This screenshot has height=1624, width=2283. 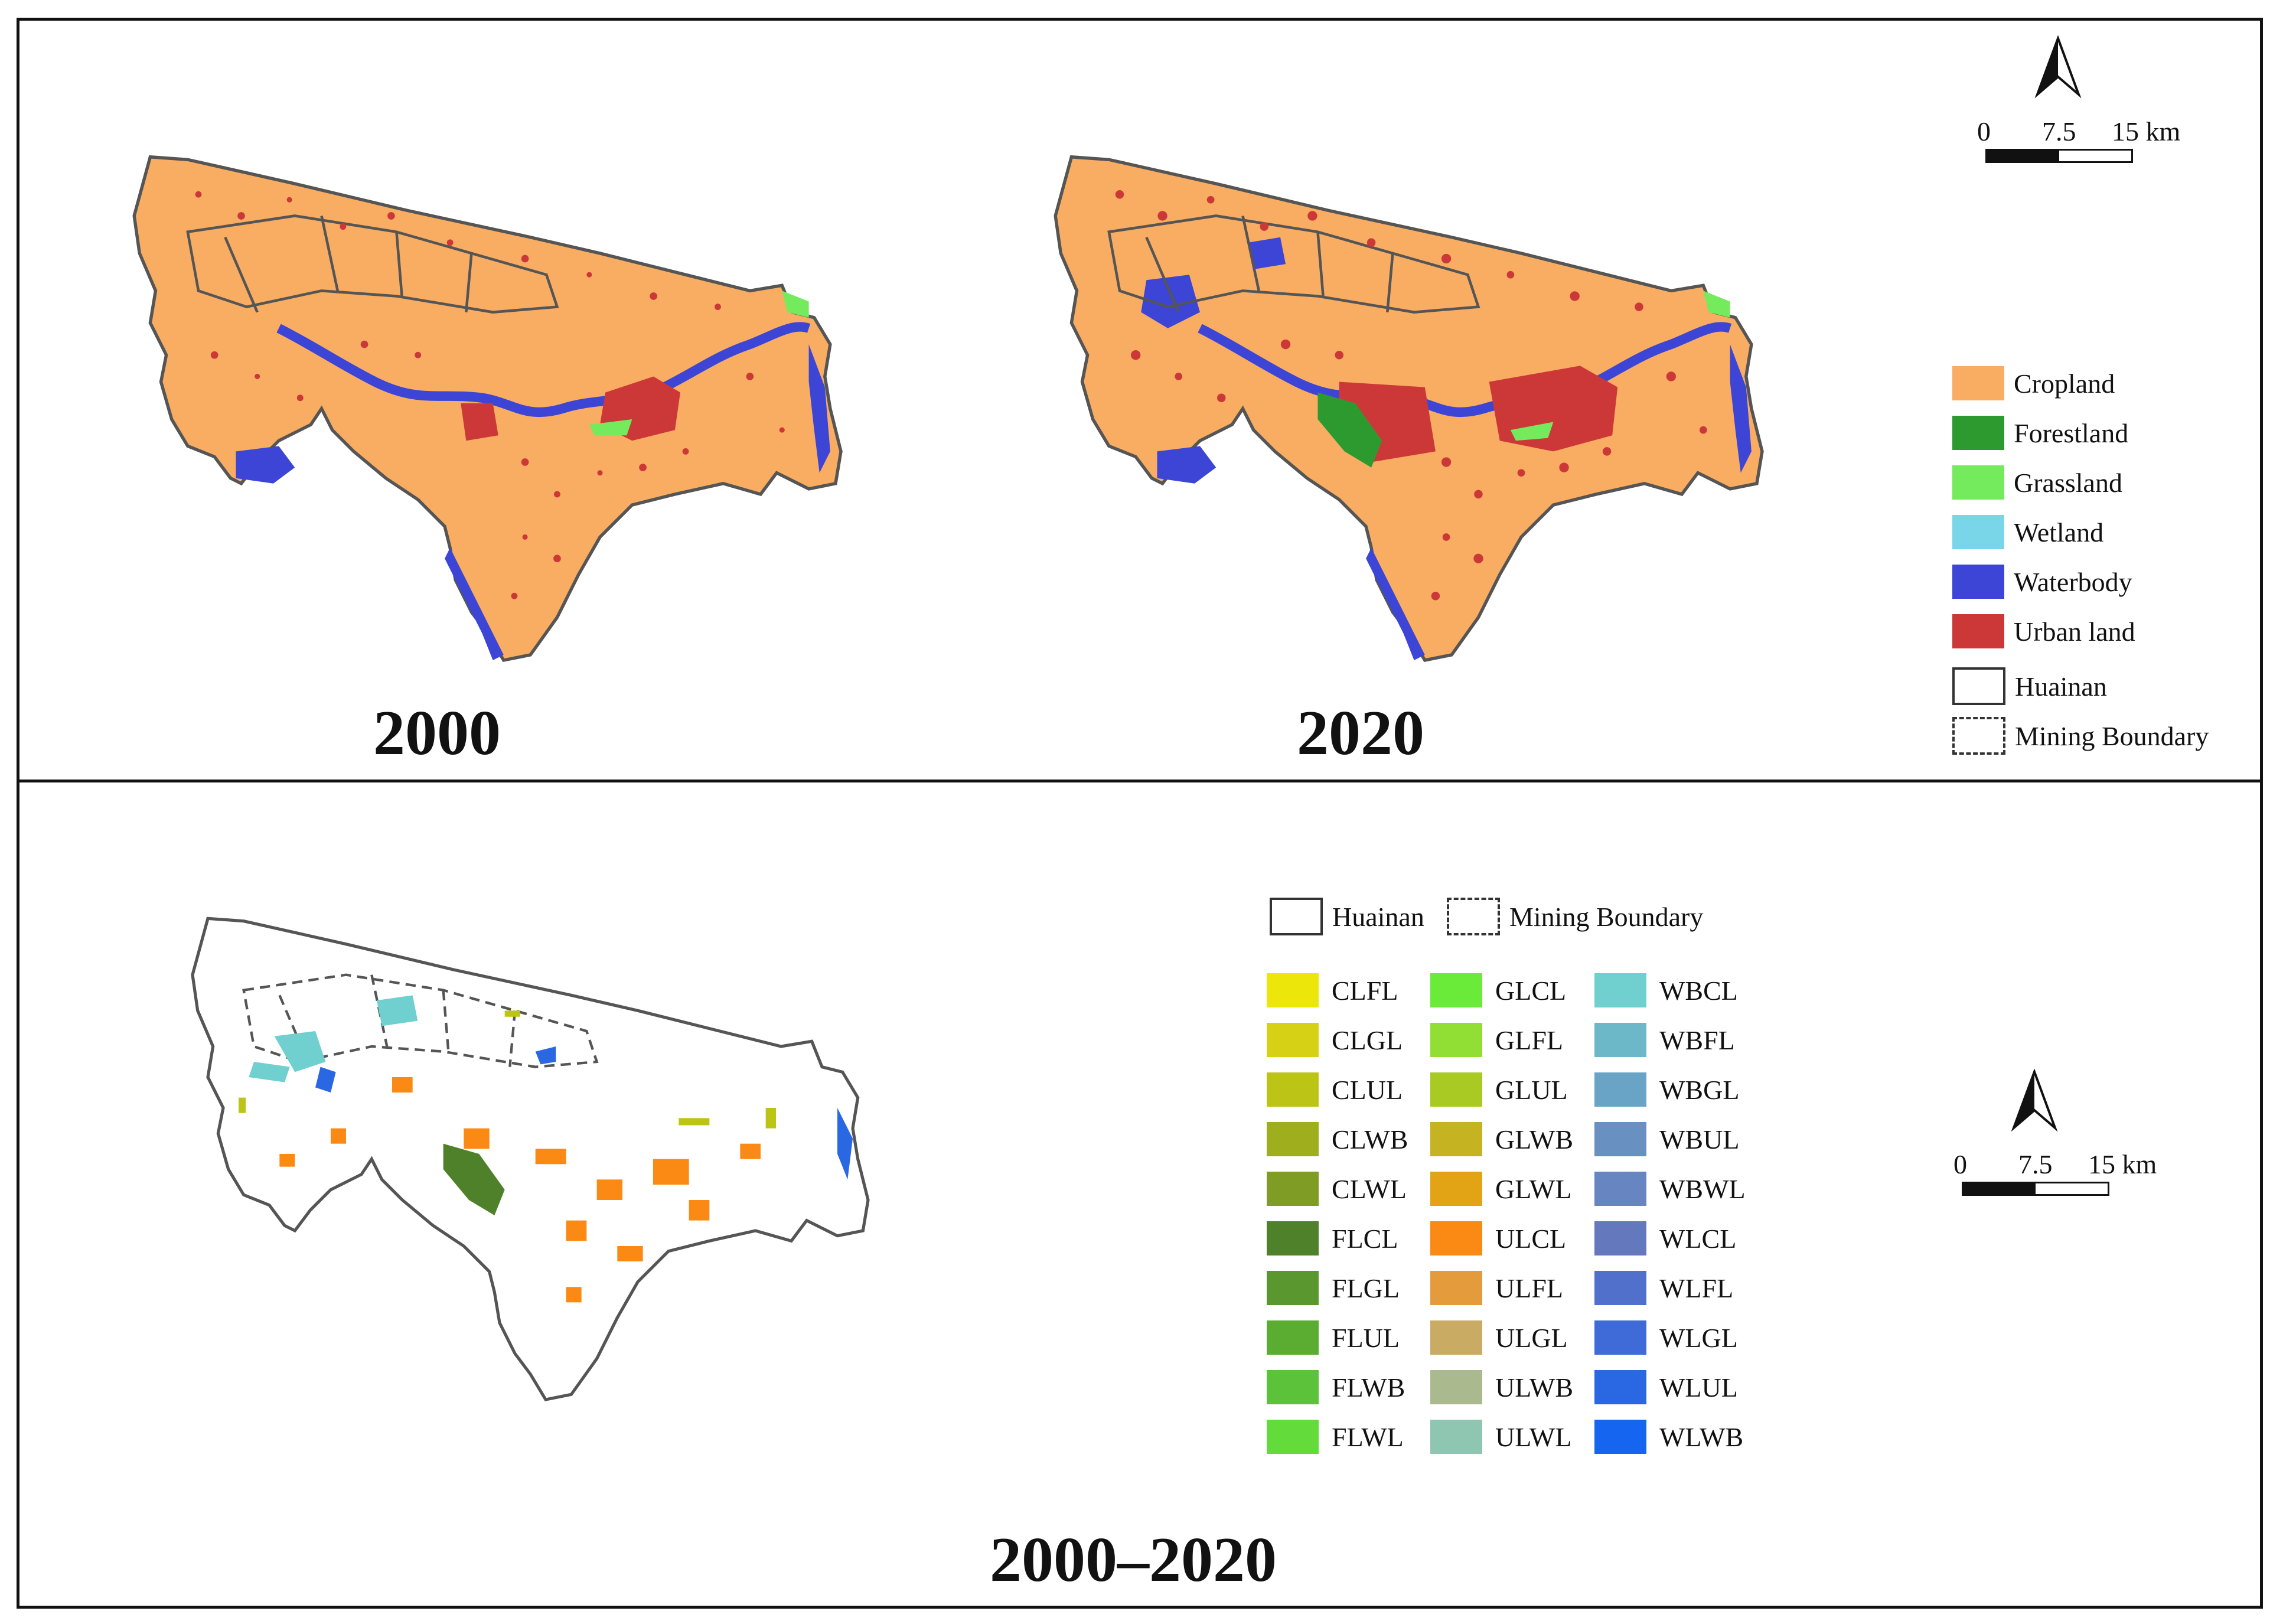 I want to click on change-legend-item: WLWB, so click(x=1668, y=1437).